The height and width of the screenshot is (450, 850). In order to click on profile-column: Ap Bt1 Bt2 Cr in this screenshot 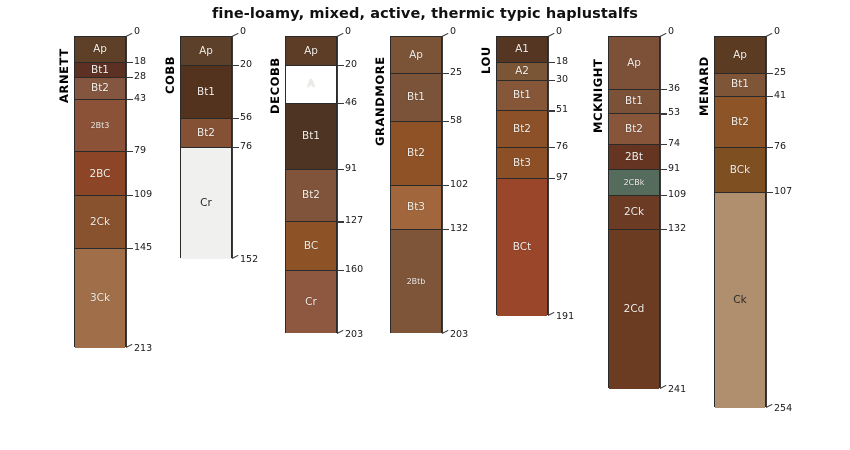, I will do `click(206, 147)`.